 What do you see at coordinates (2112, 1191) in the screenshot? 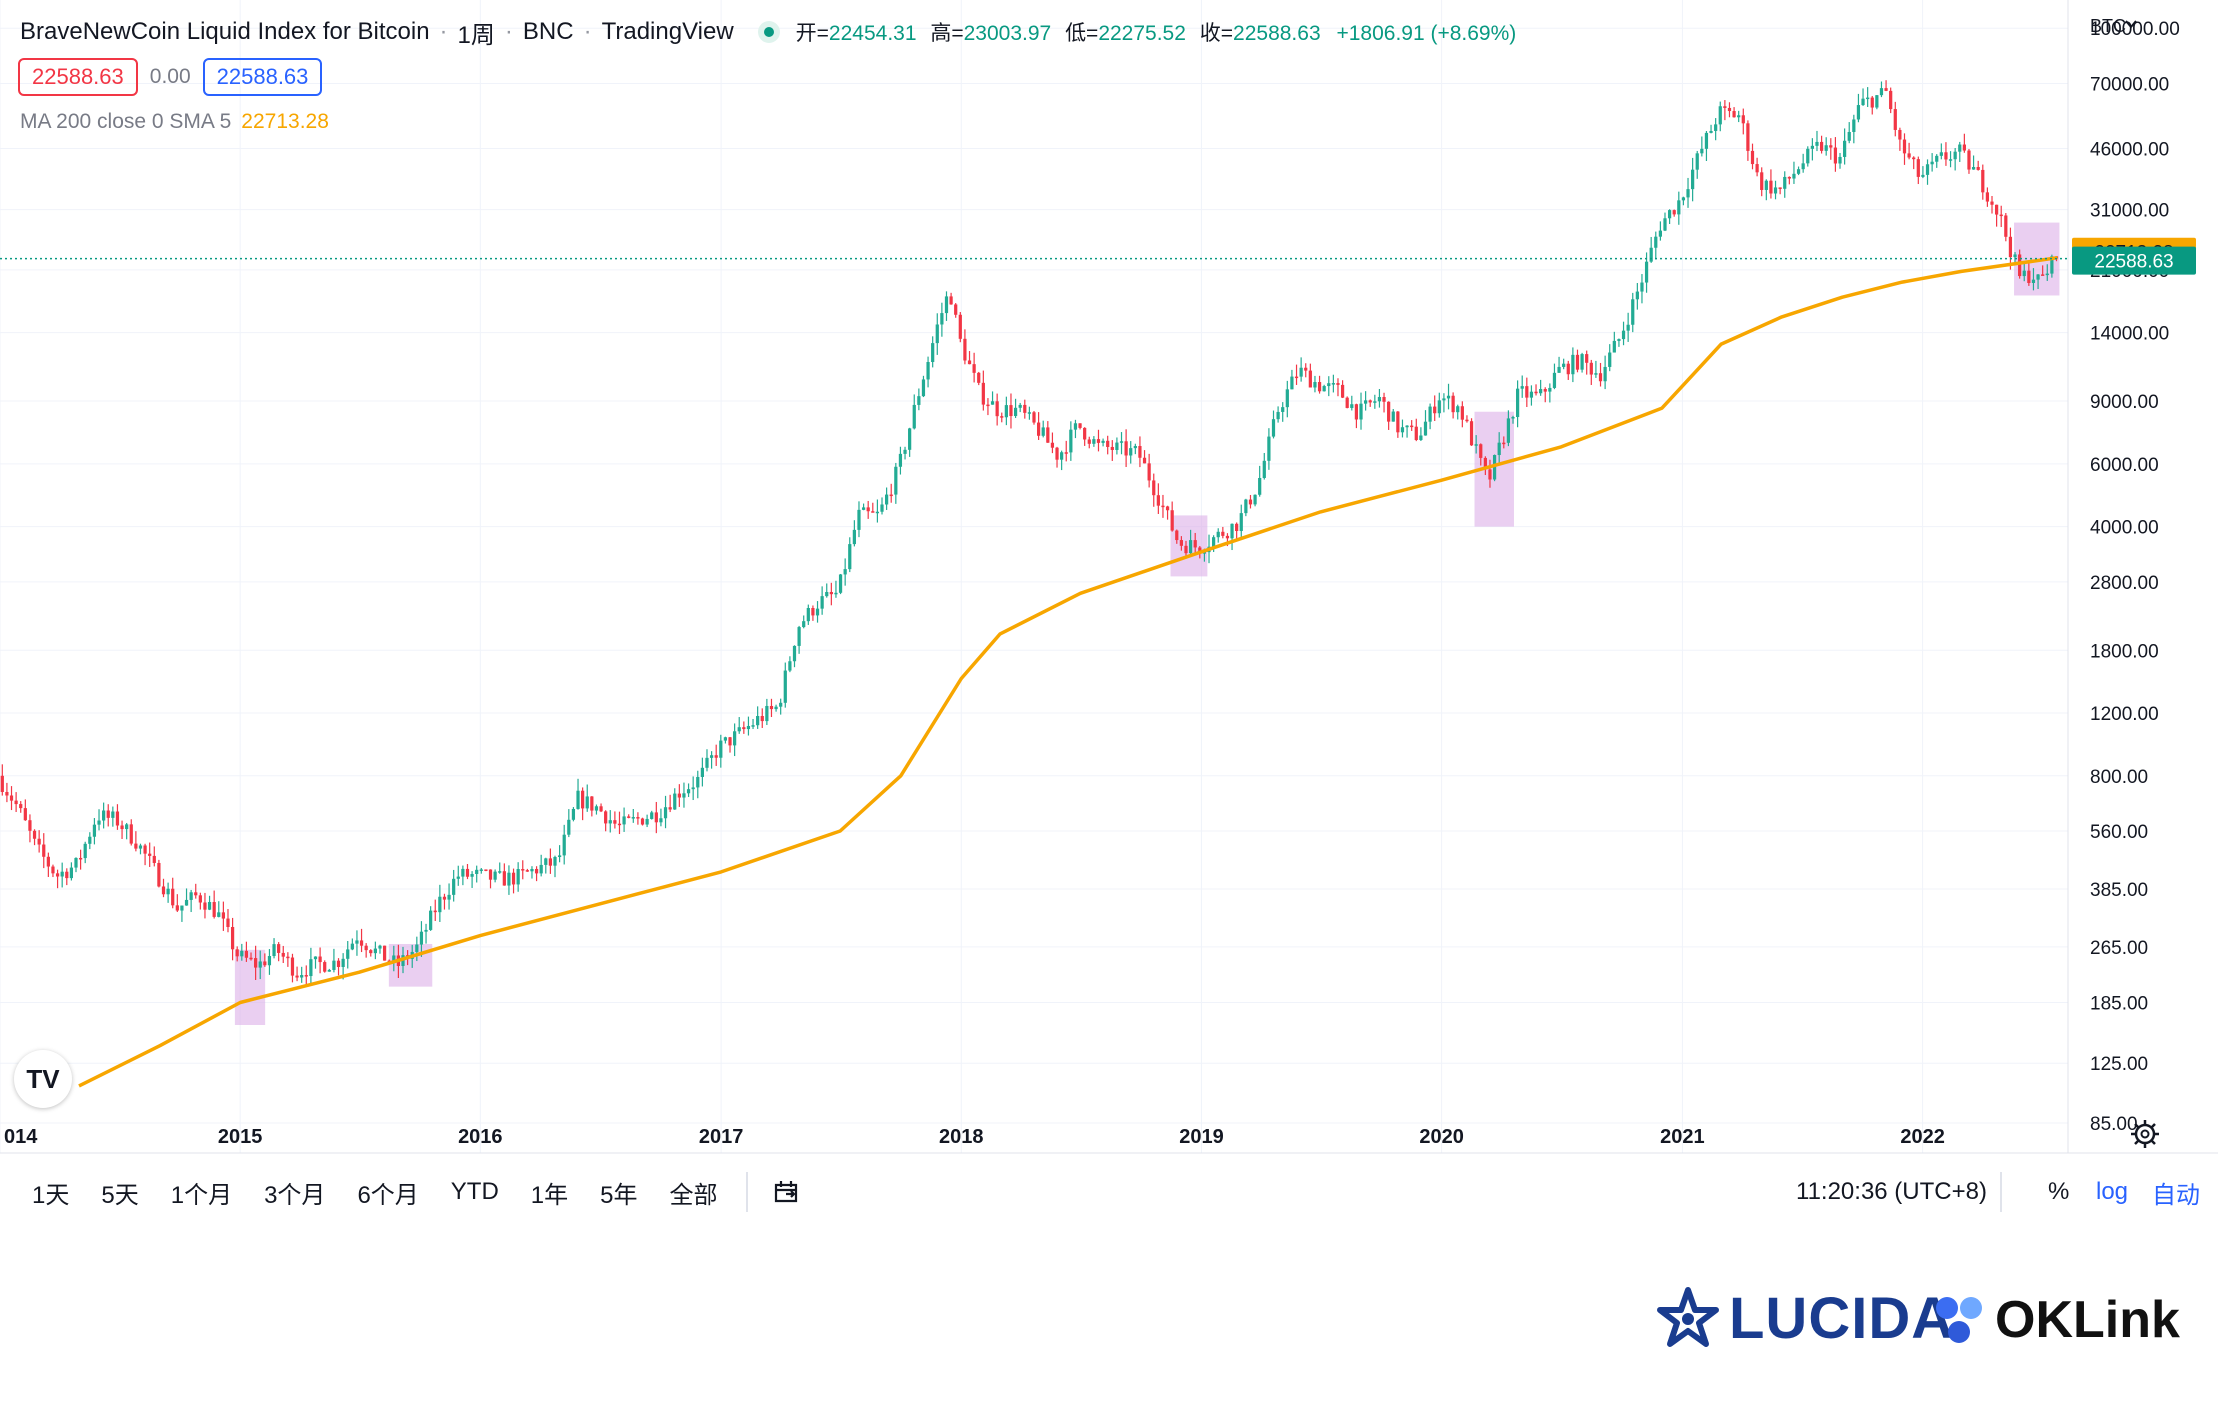
I see `log-scale-button: log` at bounding box center [2112, 1191].